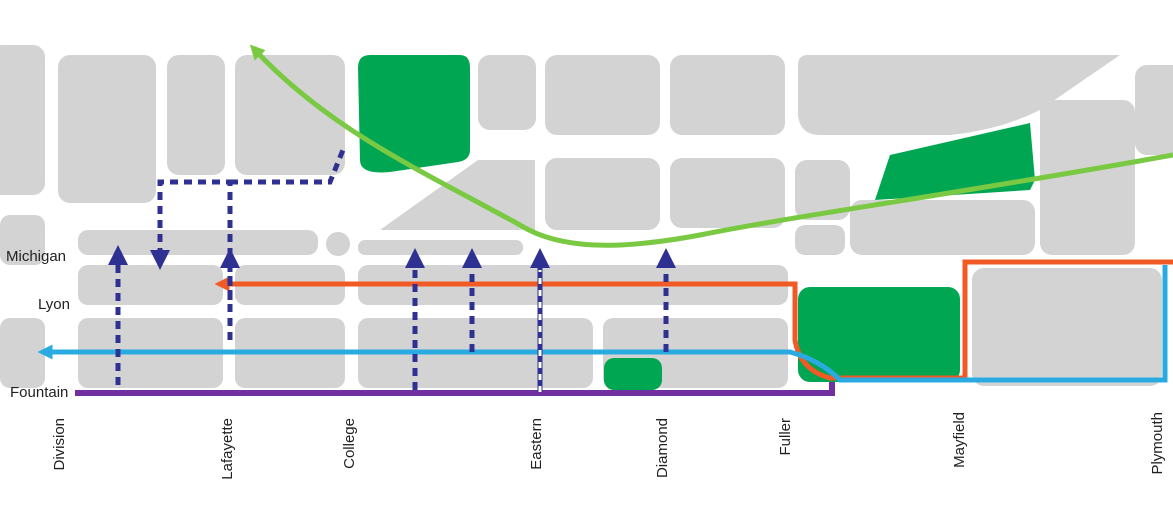 The image size is (1173, 508). What do you see at coordinates (227, 449) in the screenshot?
I see `street-label: Lafayette` at bounding box center [227, 449].